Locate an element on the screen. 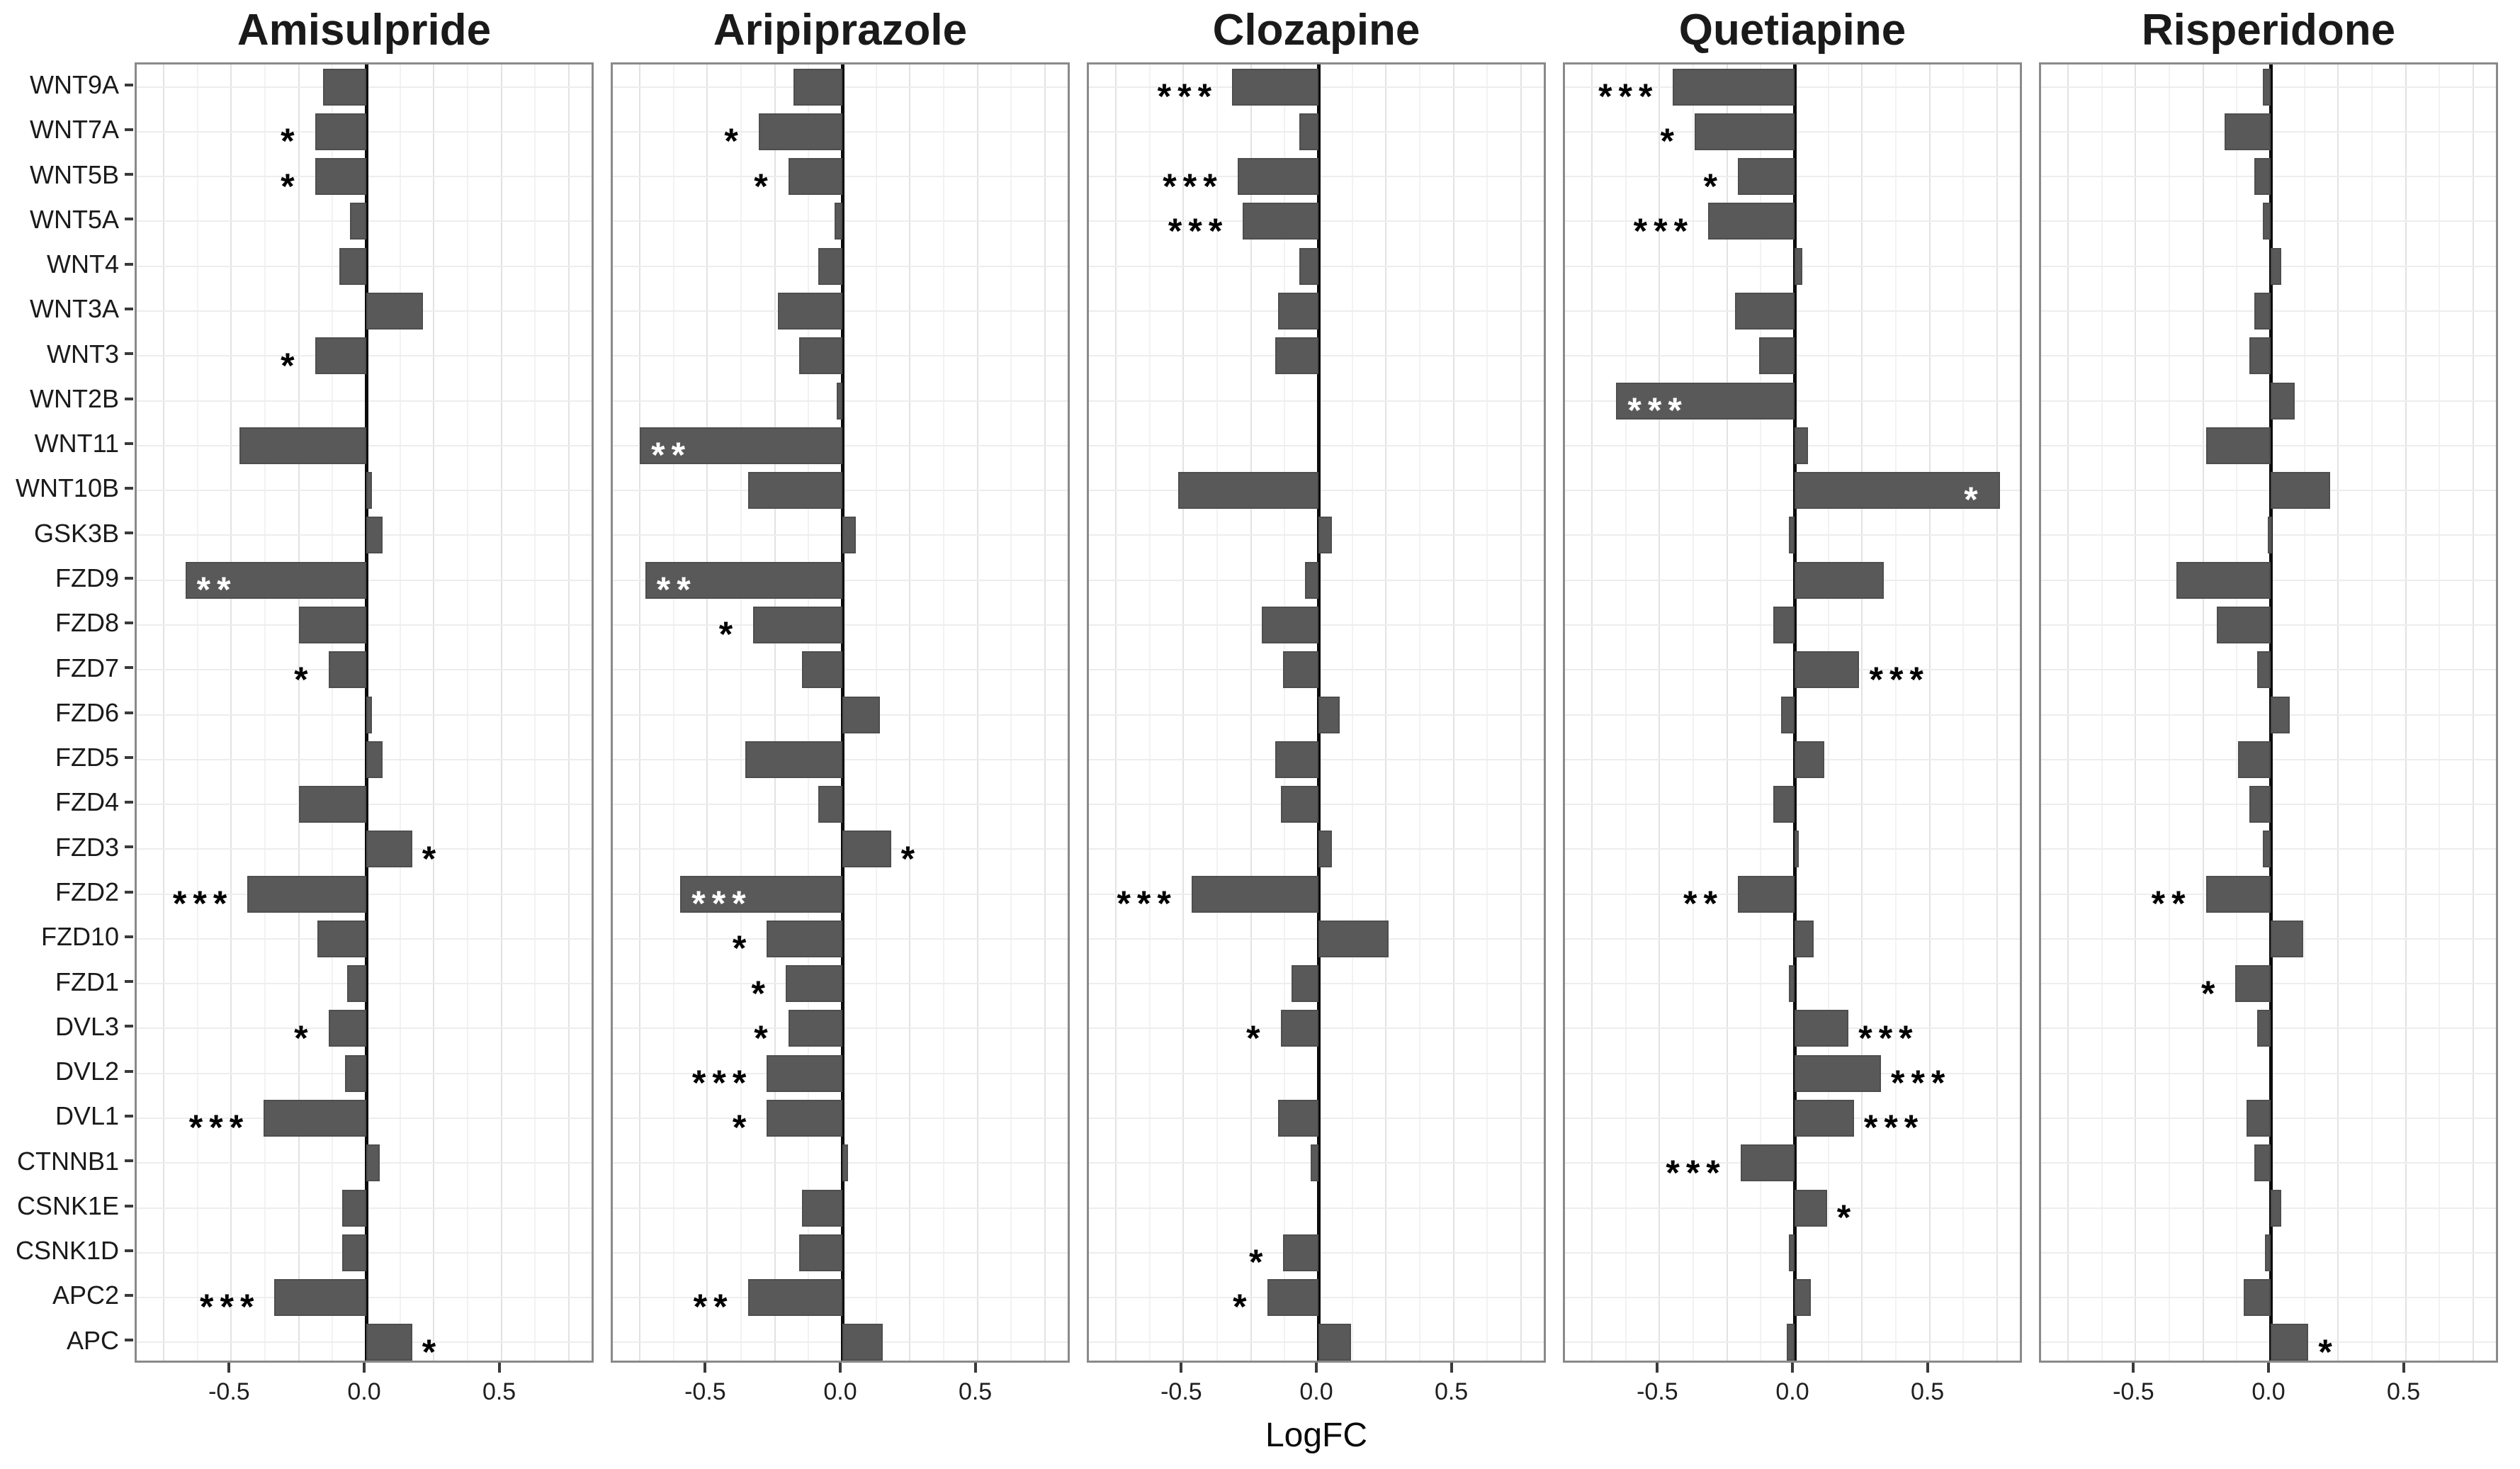 The height and width of the screenshot is (1469, 2520). bar-risperidone-fzd9 is located at coordinates (2223, 580).